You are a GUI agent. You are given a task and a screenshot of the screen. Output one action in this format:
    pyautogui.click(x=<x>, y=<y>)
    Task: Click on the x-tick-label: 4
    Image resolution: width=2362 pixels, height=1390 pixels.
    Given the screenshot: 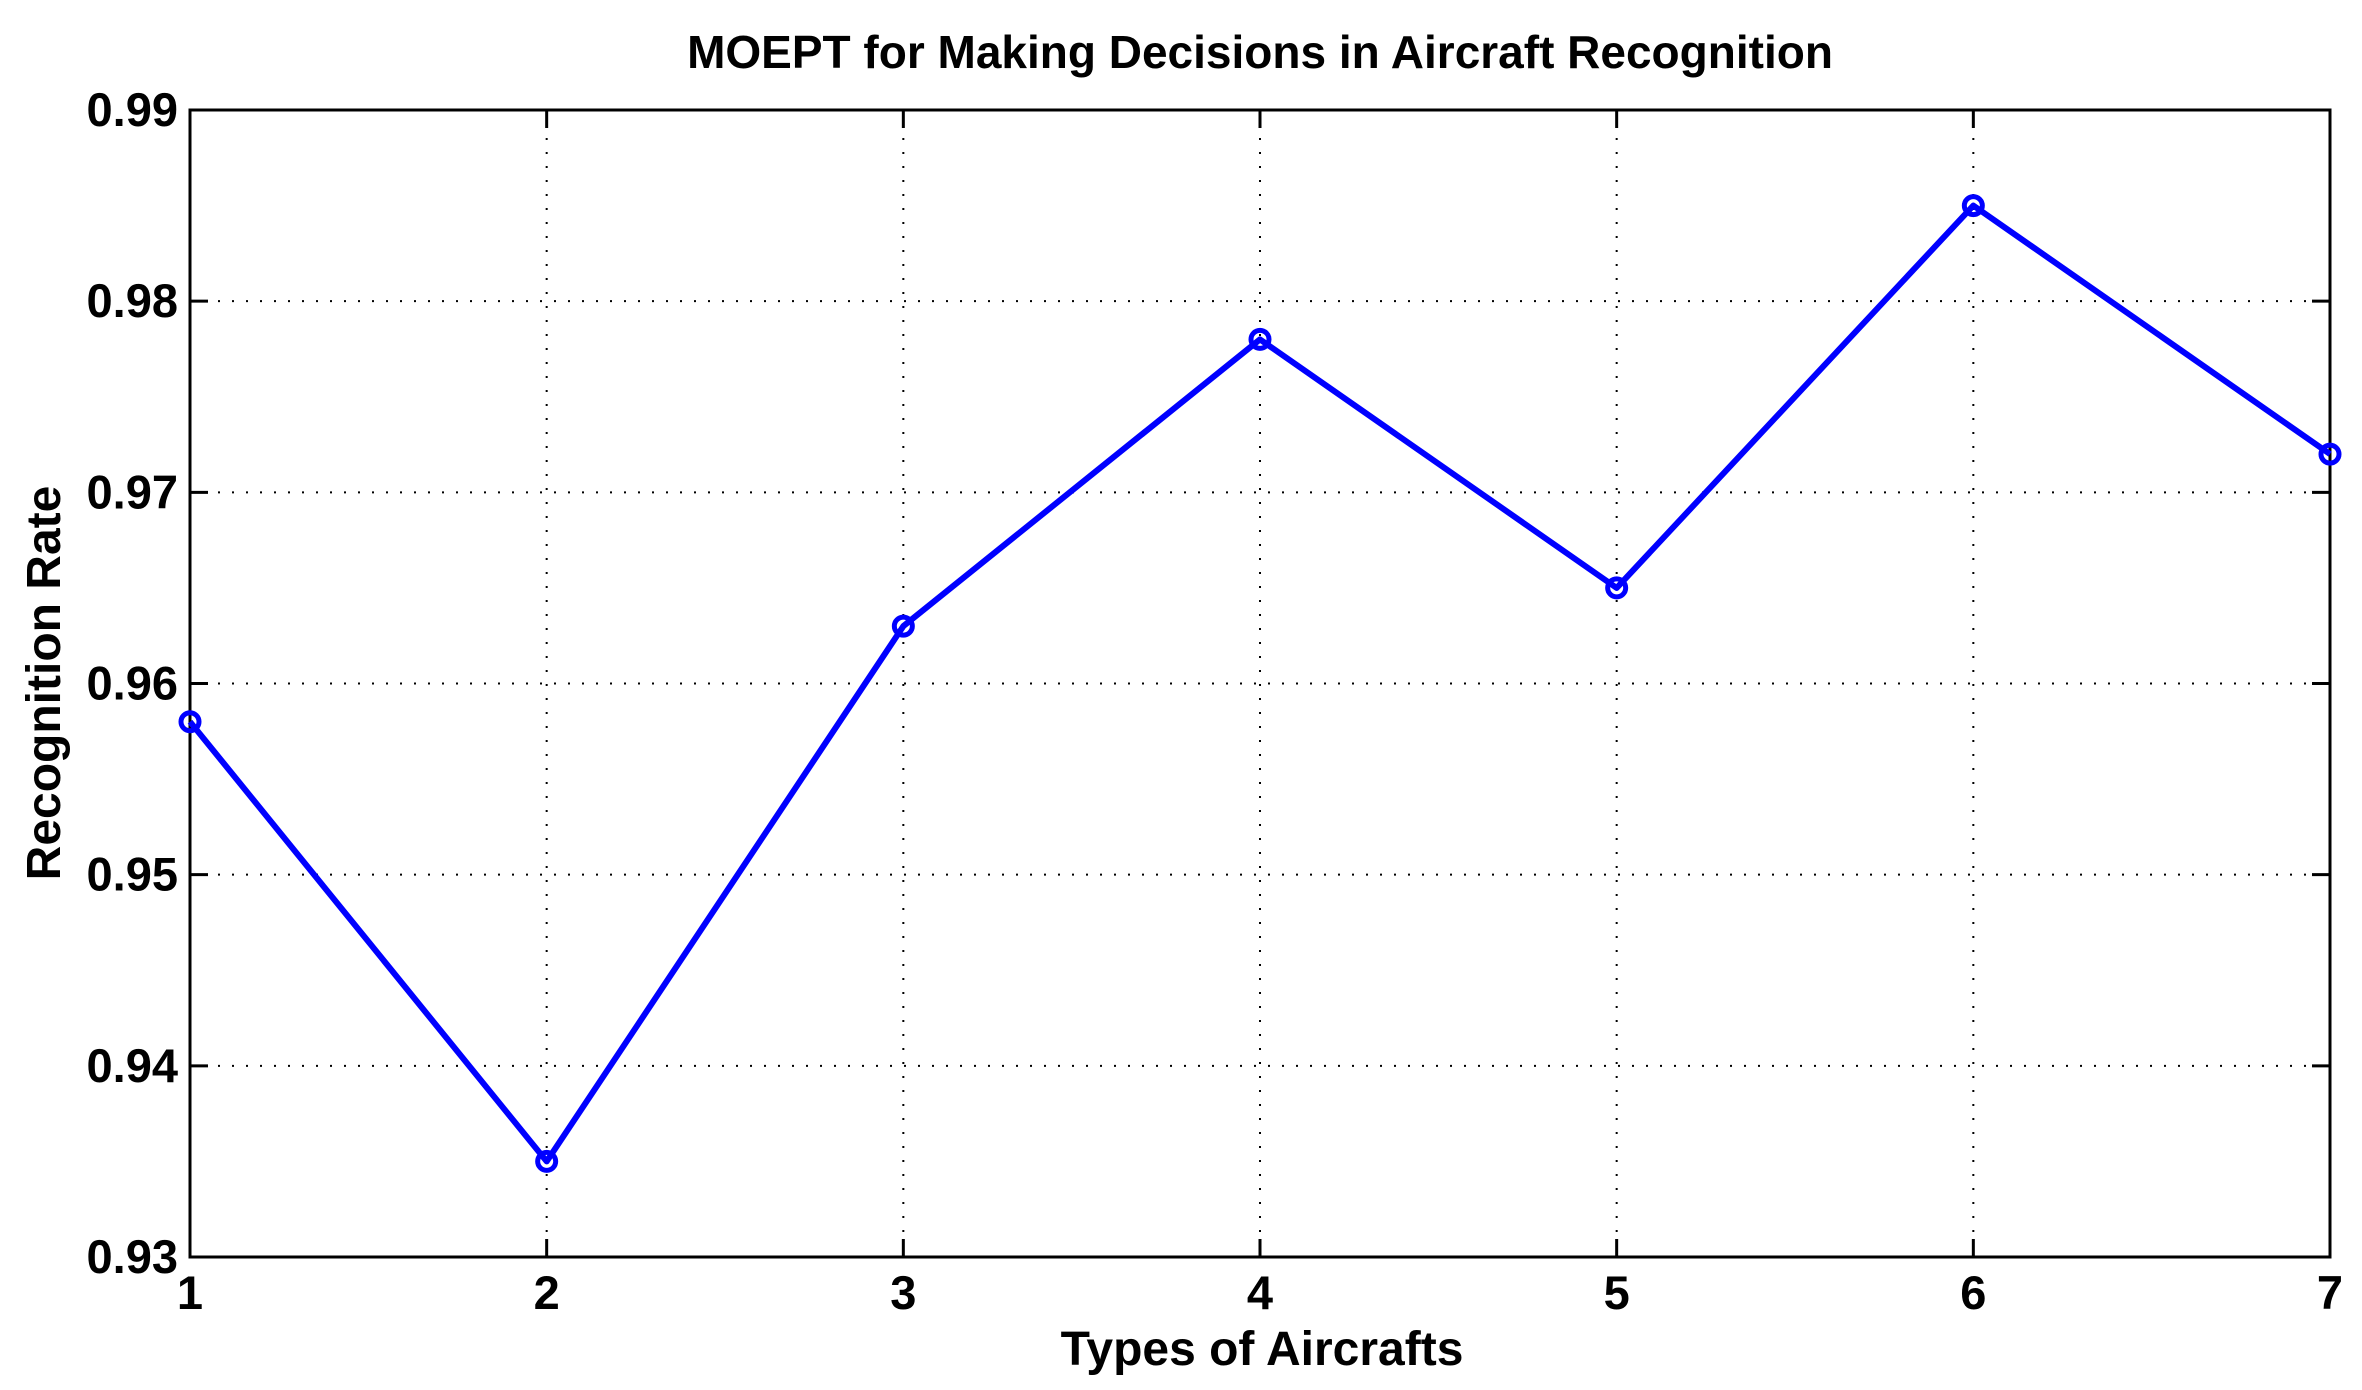 What is the action you would take?
    pyautogui.click(x=1260, y=1292)
    